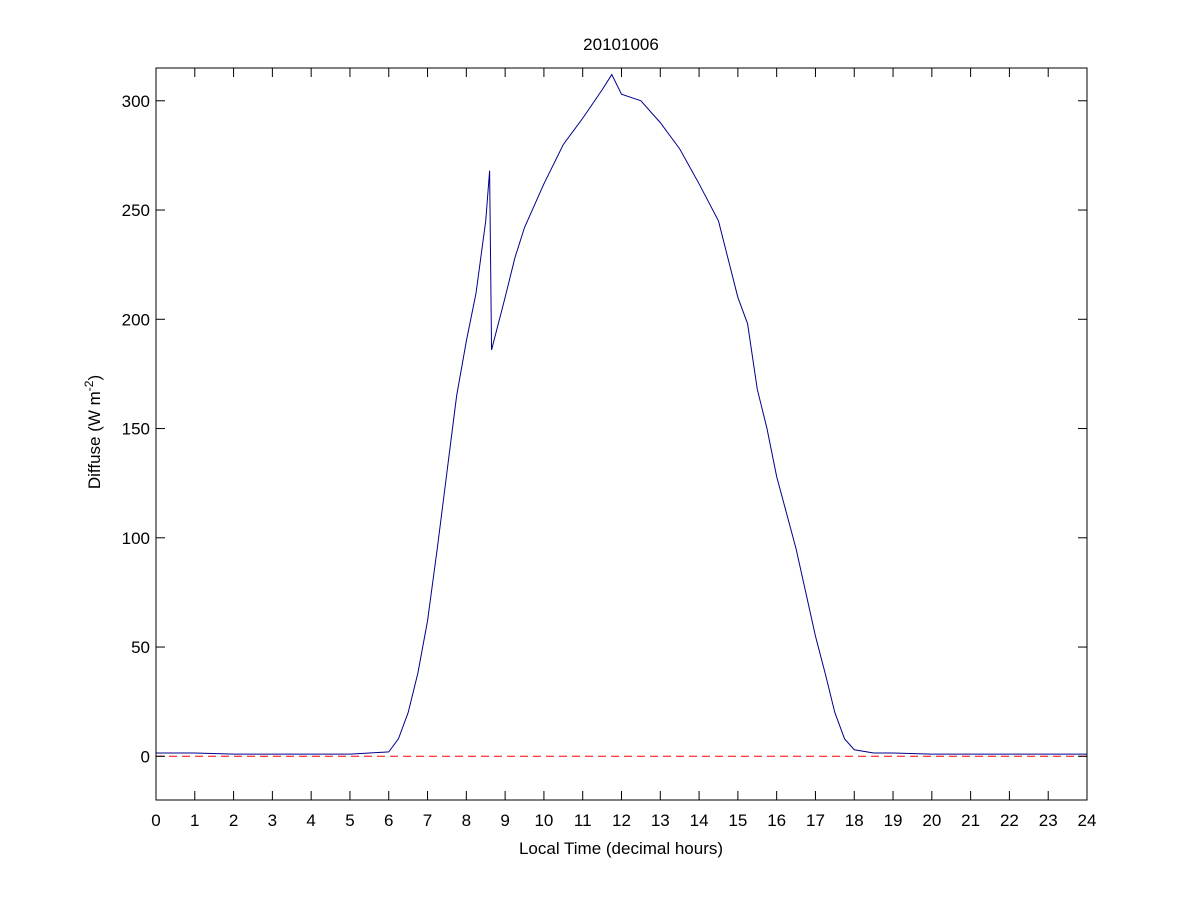 This screenshot has width=1201, height=900. I want to click on x-tick-label: 17, so click(815, 820).